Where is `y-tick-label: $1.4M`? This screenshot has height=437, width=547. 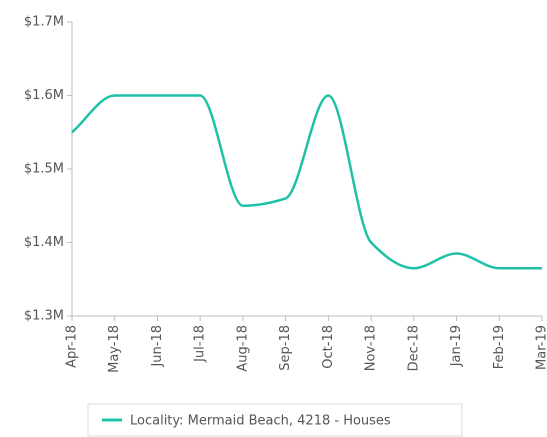
y-tick-label: $1.4M is located at coordinates (44, 242).